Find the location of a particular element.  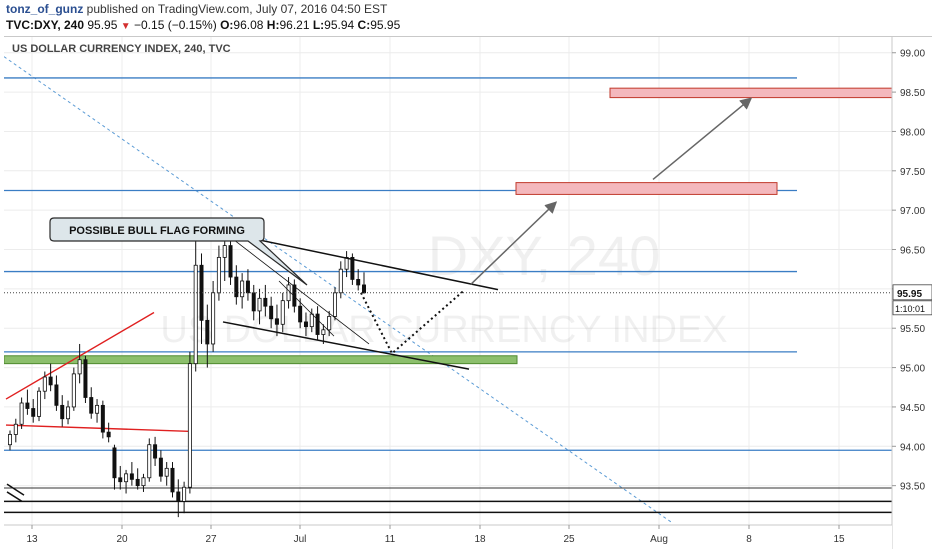

annotation-callout: POSSIBLE BULL FLAG FORMING is located at coordinates (178, 251).